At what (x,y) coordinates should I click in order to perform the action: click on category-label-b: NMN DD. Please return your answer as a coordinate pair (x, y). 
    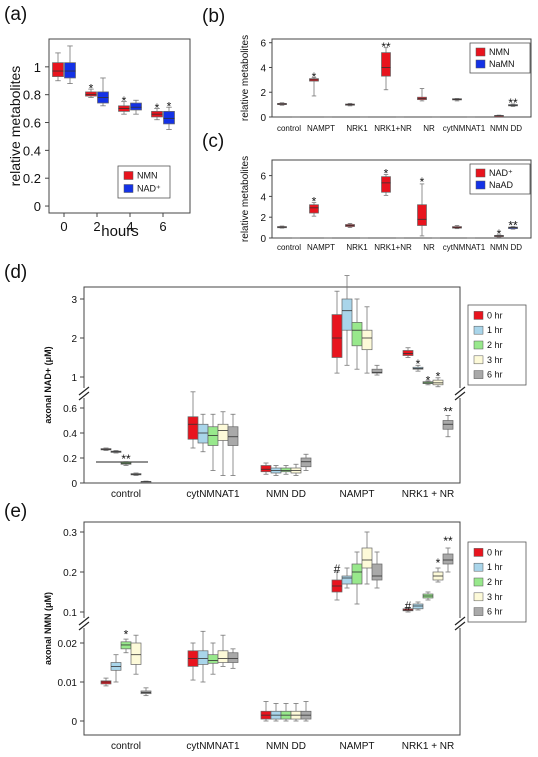
    Looking at the image, I should click on (506, 128).